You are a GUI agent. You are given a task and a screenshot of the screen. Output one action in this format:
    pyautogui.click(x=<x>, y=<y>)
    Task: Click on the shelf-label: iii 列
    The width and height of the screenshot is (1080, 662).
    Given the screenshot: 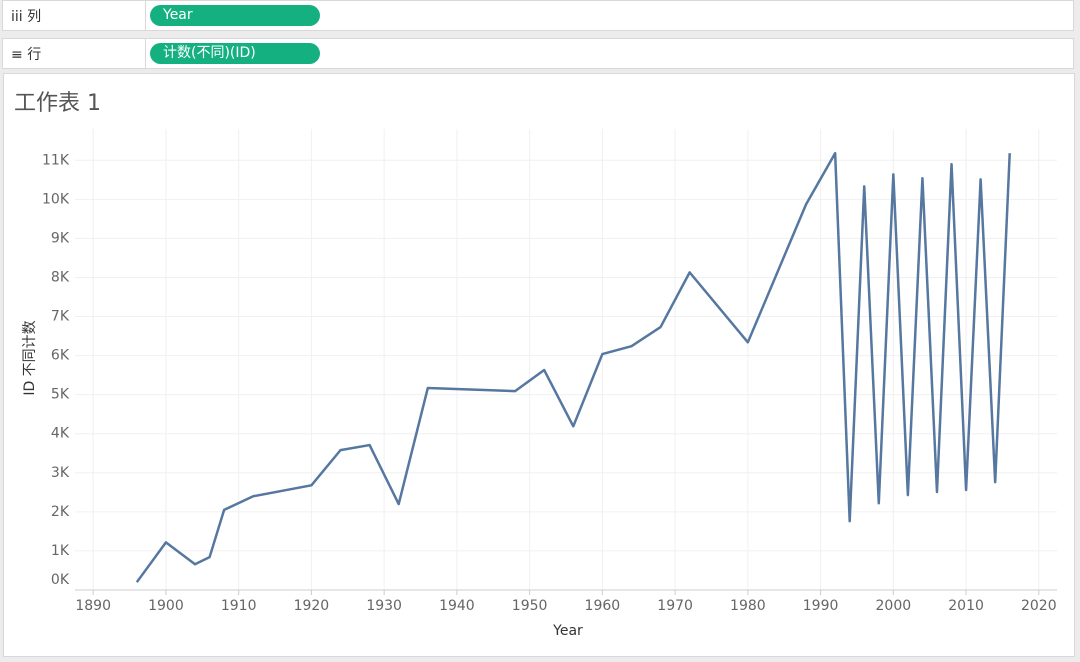 What is the action you would take?
    pyautogui.click(x=26, y=16)
    